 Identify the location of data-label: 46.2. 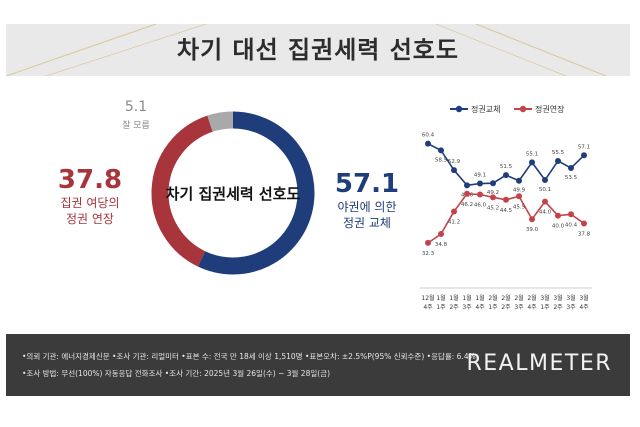
(467, 205).